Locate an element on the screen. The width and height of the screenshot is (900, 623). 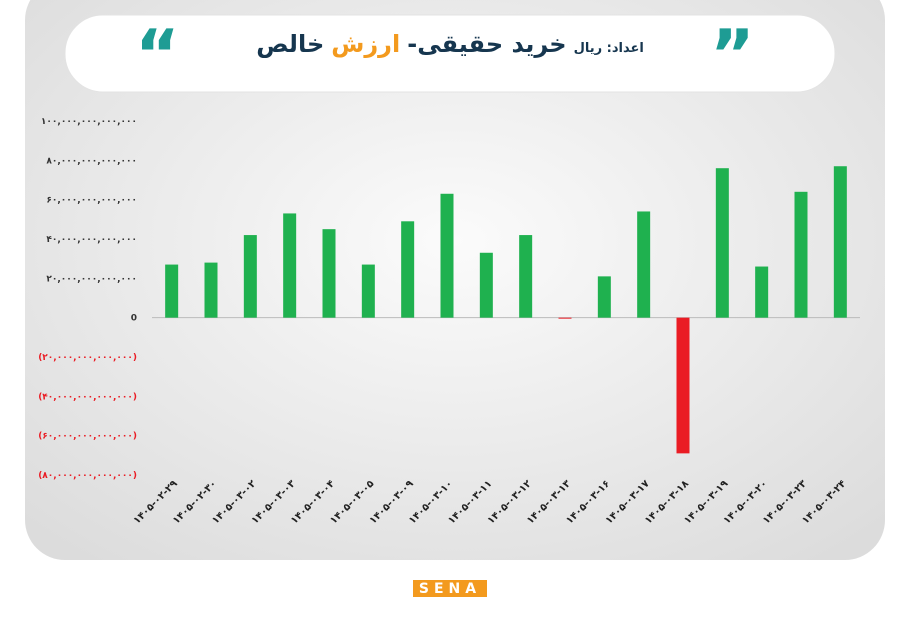
logo: SENA is located at coordinates (450, 588).